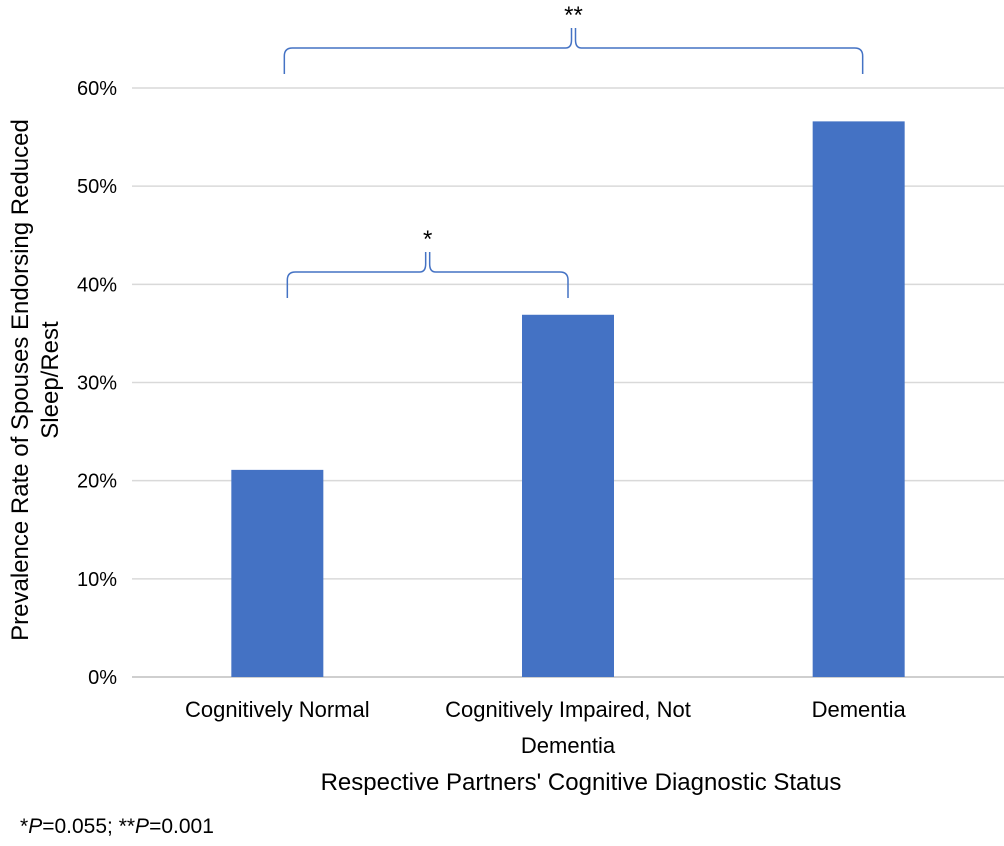 The image size is (1004, 846). Describe the element at coordinates (181, 826) in the screenshot. I see `footnote-p2-value: =0.001` at that location.